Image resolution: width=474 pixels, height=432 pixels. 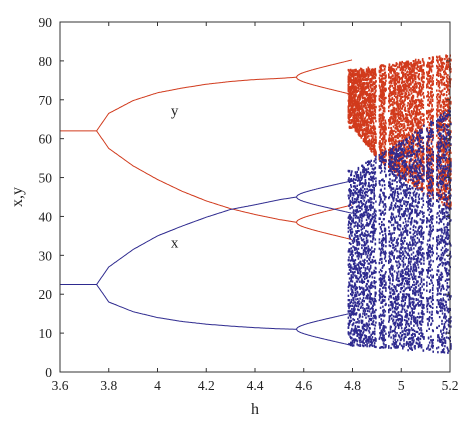 I want to click on branch-upper-y, so click(x=196, y=104).